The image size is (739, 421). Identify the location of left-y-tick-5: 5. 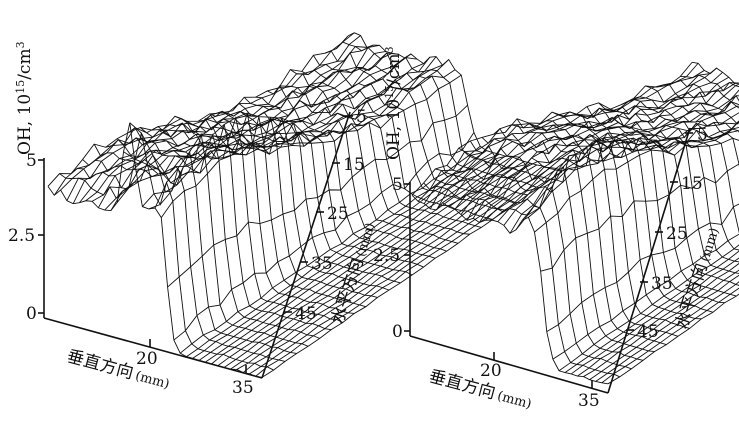
(361, 117).